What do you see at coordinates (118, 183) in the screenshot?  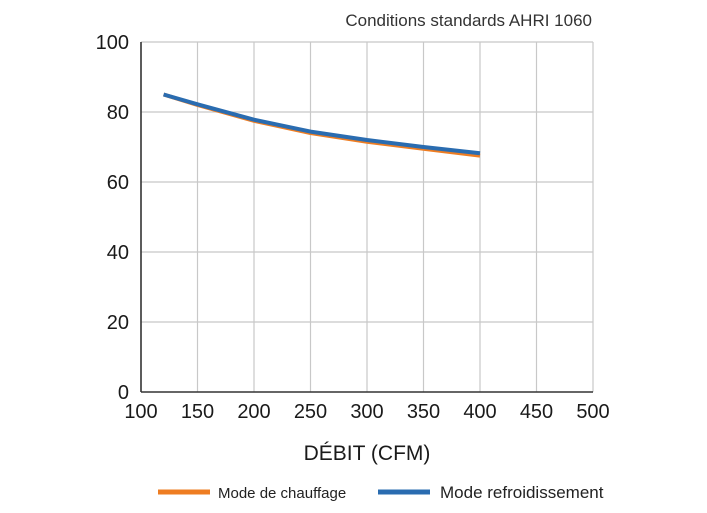 I see `y-tick-label: 60` at bounding box center [118, 183].